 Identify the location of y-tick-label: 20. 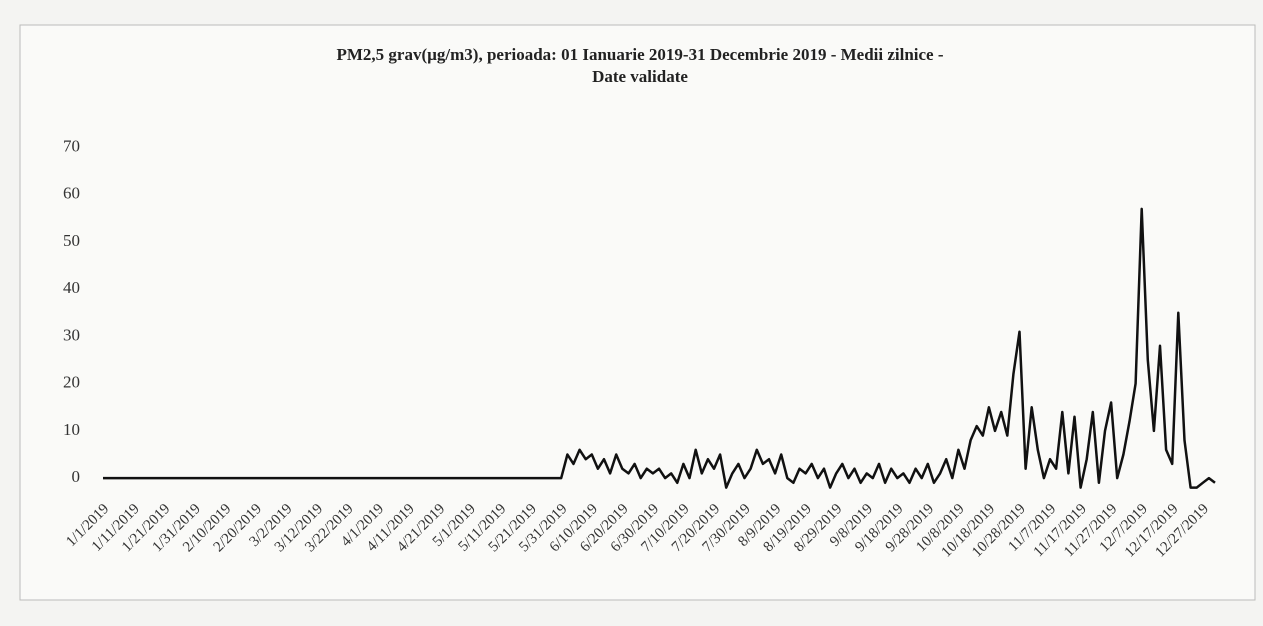
(71, 382).